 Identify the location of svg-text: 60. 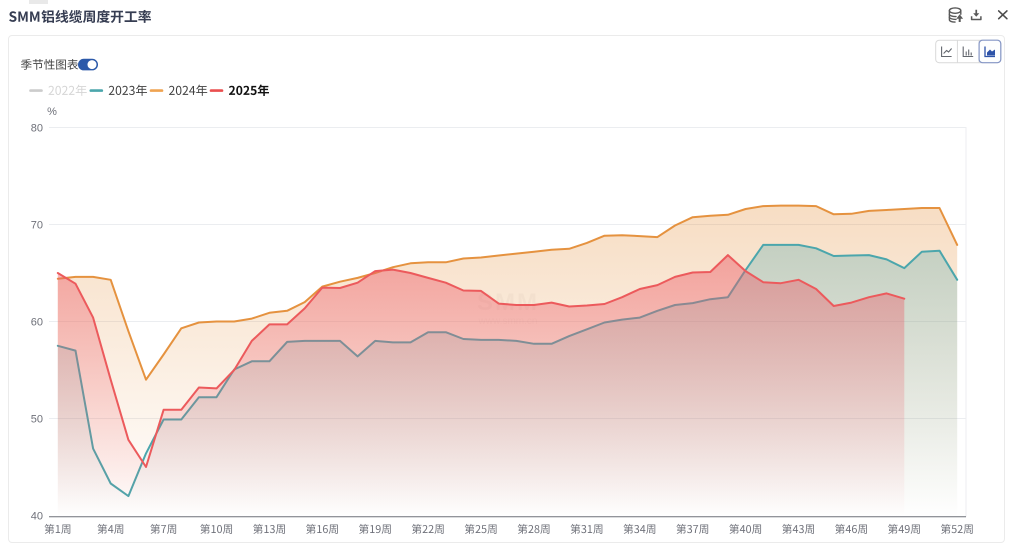
(37, 322).